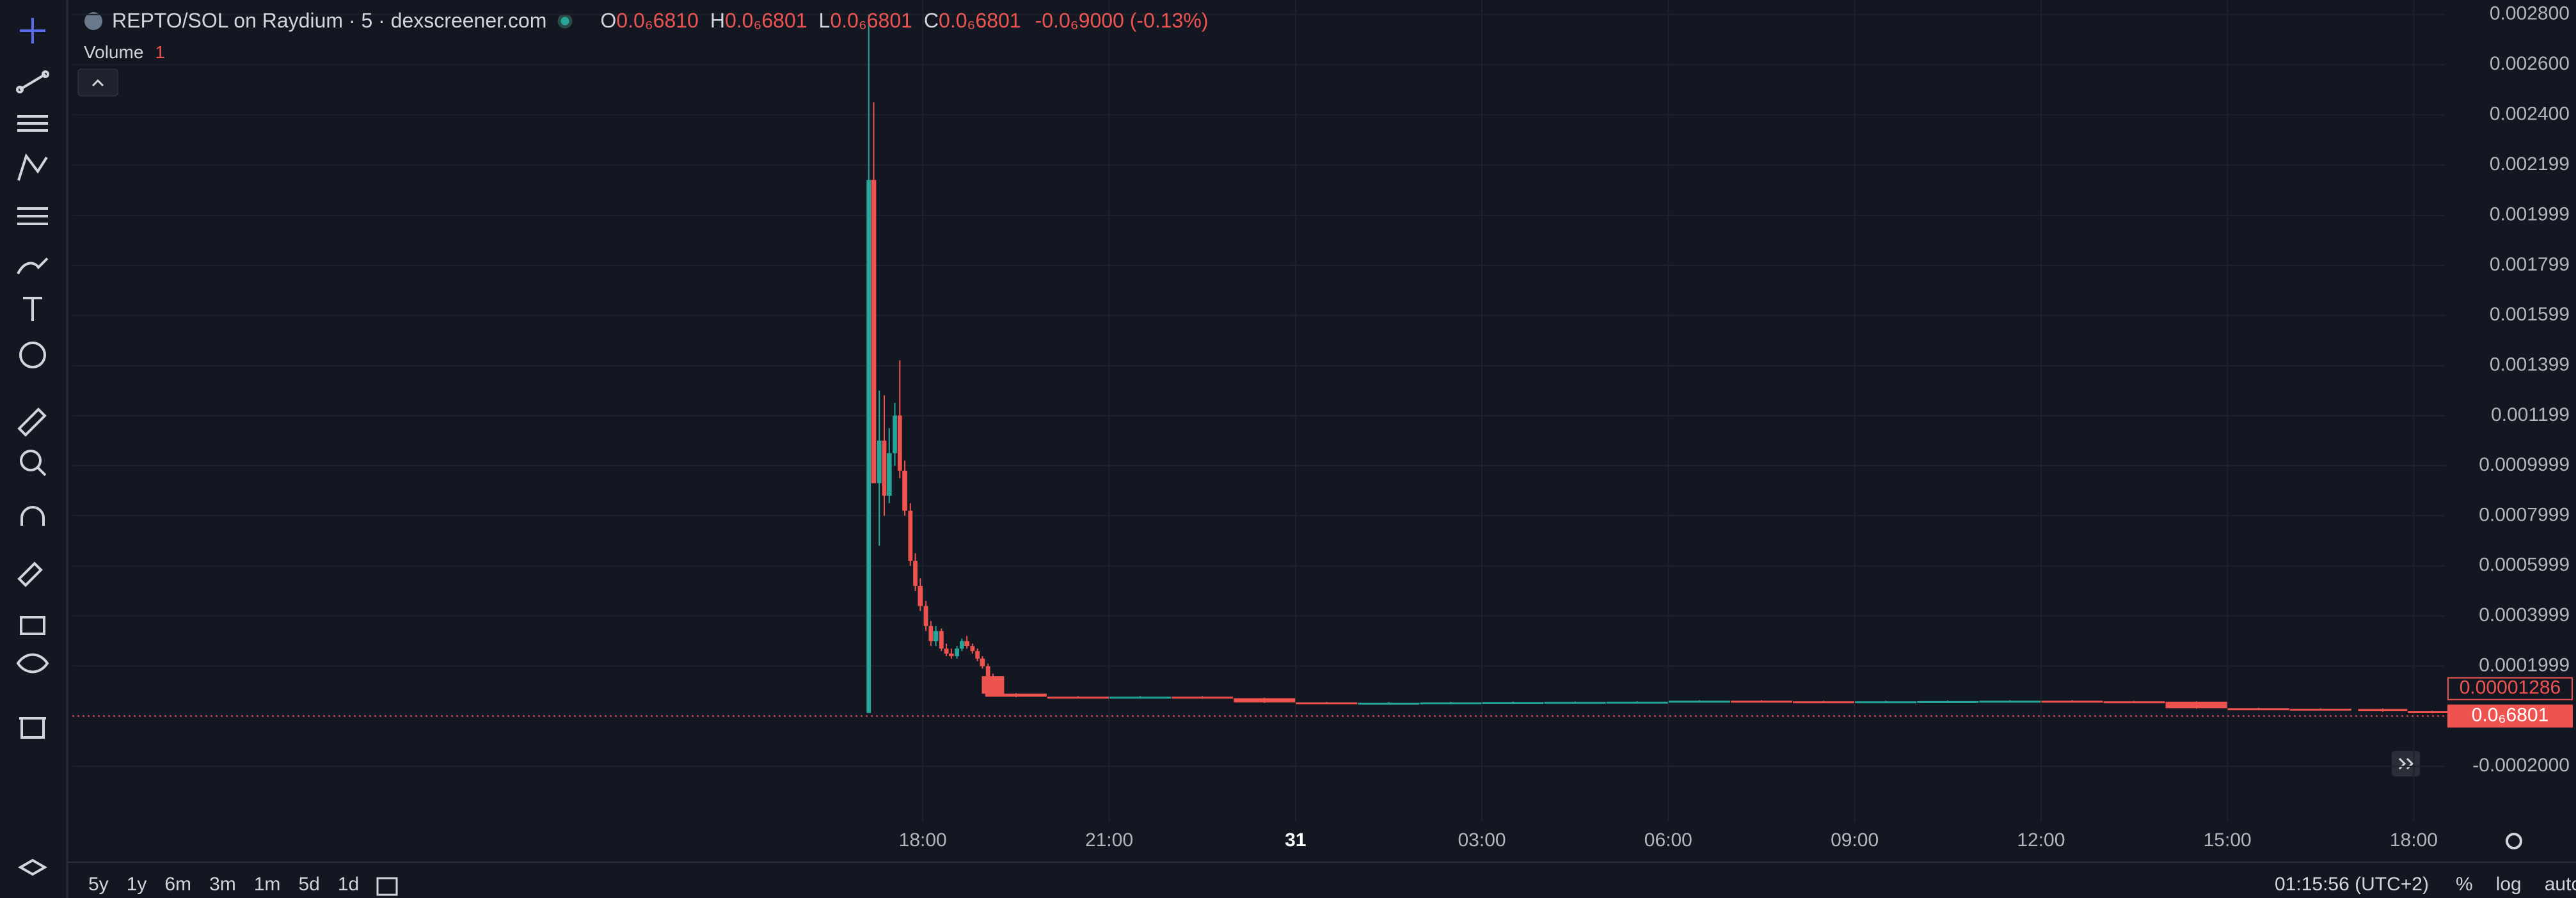  Describe the element at coordinates (2560, 885) in the screenshot. I see `scale-option: auto` at that location.